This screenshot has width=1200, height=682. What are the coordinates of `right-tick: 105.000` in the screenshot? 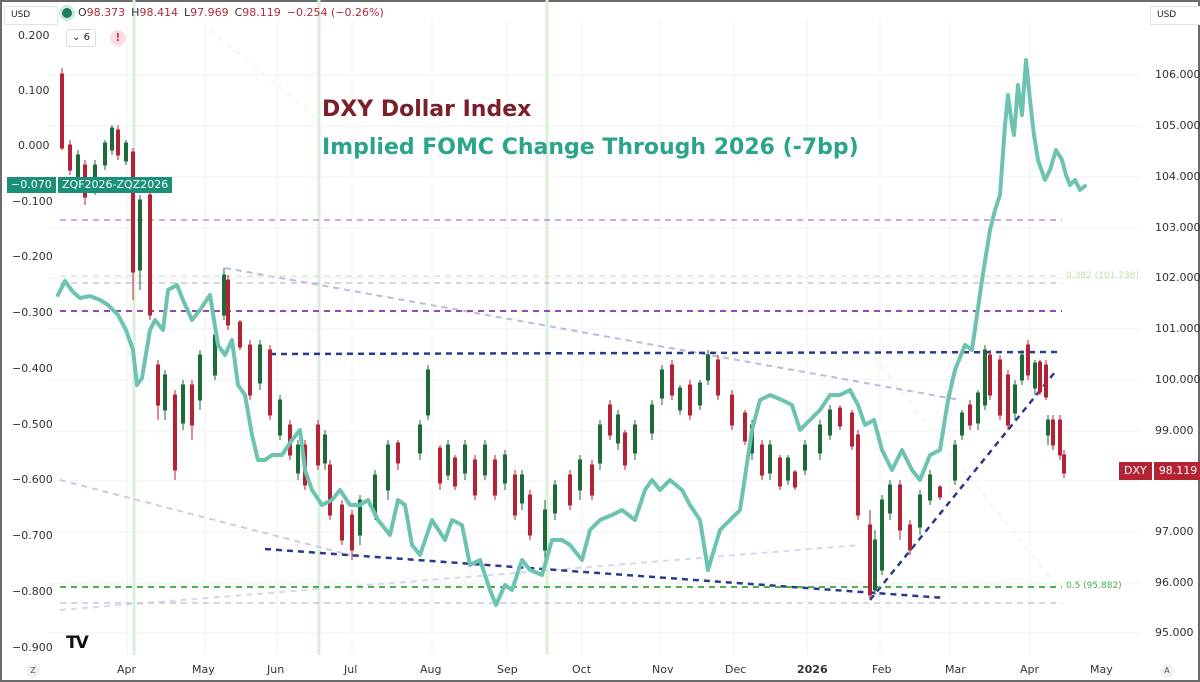 It's located at (1177, 125).